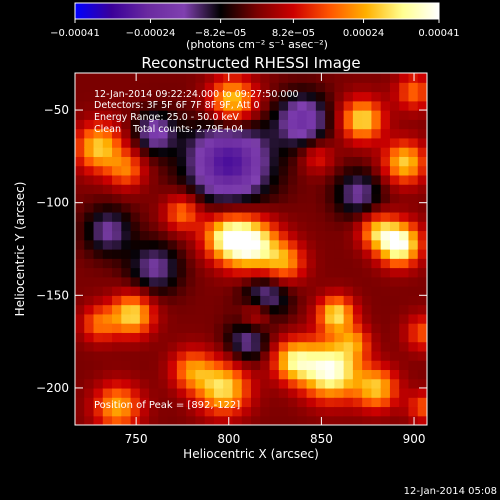 This screenshot has height=500, width=500. What do you see at coordinates (293, 33) in the screenshot?
I see `colorbar-tick-label: 8.2e−05` at bounding box center [293, 33].